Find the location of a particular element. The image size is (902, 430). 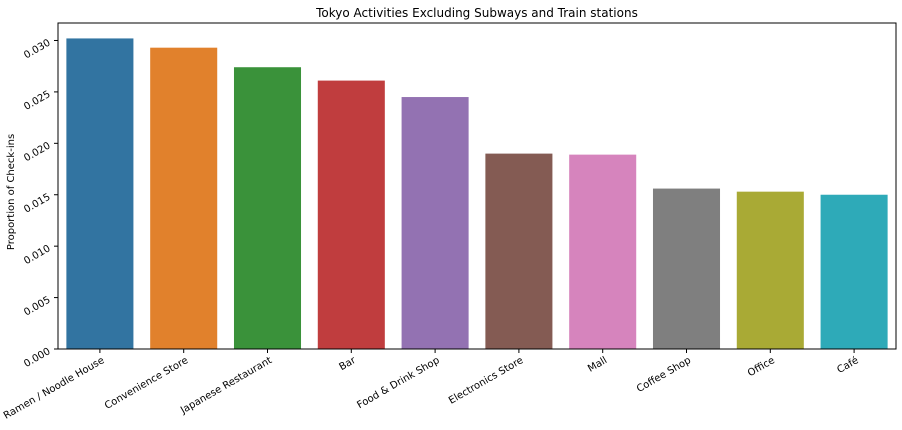

x-tick-label: Ramen / Noodle House is located at coordinates (54, 388).